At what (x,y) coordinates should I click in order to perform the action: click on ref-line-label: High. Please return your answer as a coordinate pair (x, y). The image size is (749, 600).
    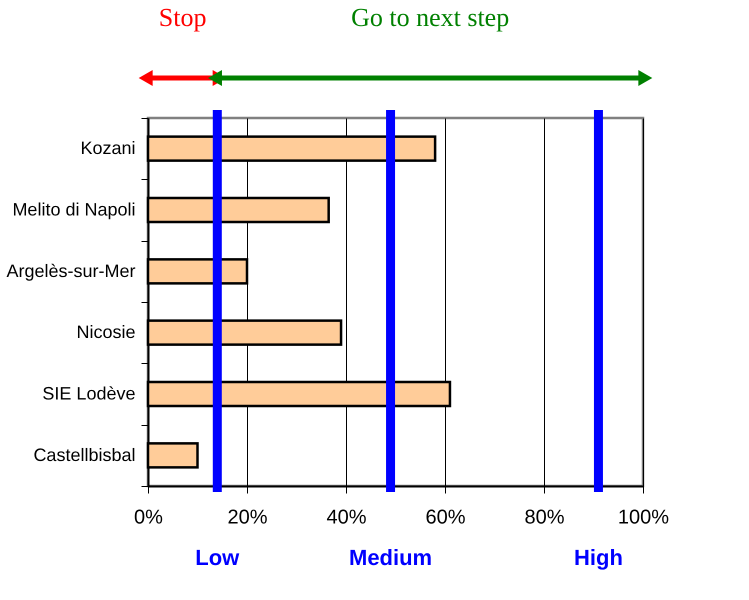
    Looking at the image, I should click on (598, 557).